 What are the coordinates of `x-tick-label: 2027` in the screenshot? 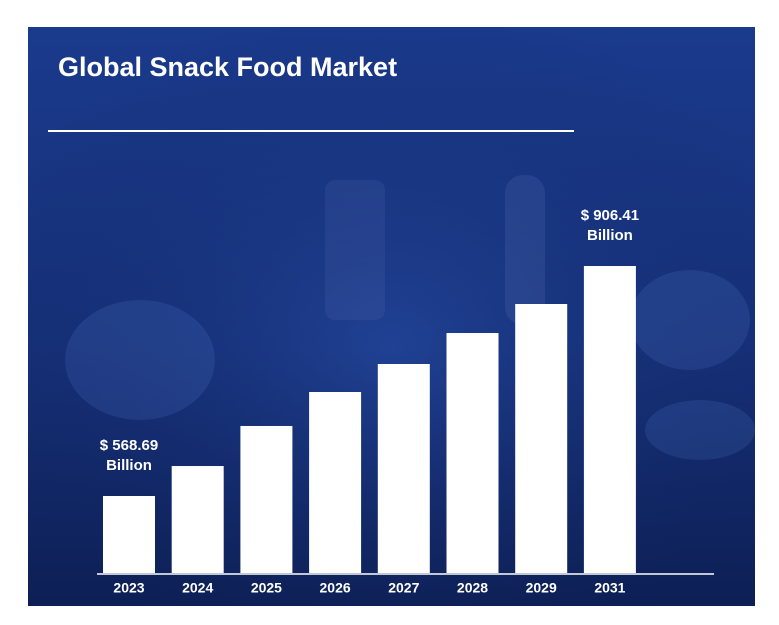 It's located at (403, 588).